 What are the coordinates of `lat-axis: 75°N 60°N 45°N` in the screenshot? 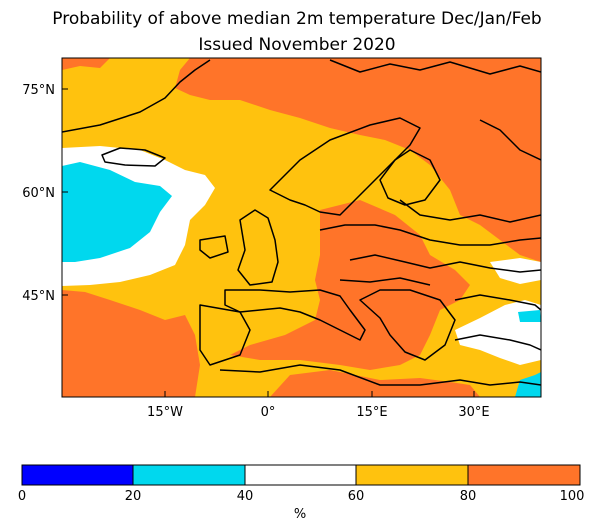 It's located at (45, 193).